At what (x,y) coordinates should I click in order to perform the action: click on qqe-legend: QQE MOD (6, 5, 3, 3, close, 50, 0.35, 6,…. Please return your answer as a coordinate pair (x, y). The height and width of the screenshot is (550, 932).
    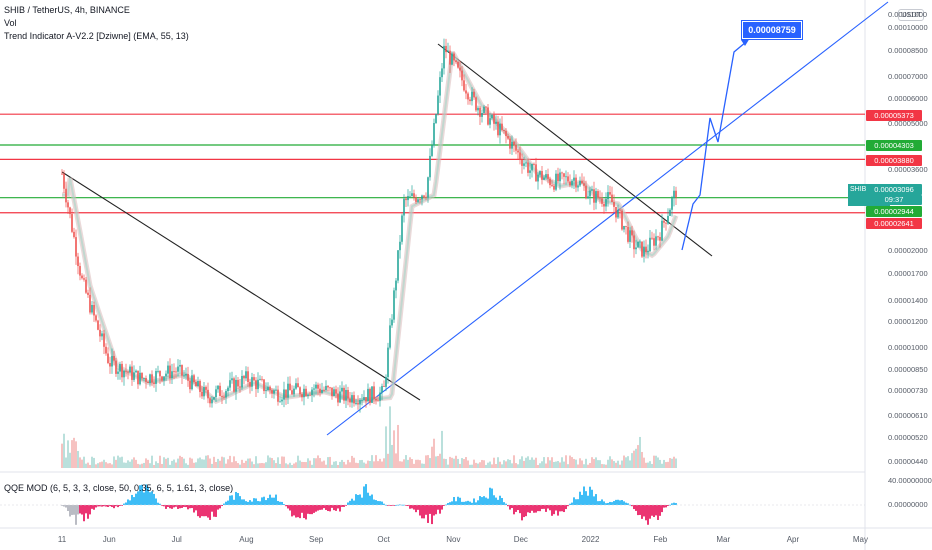
    Looking at the image, I should click on (119, 488).